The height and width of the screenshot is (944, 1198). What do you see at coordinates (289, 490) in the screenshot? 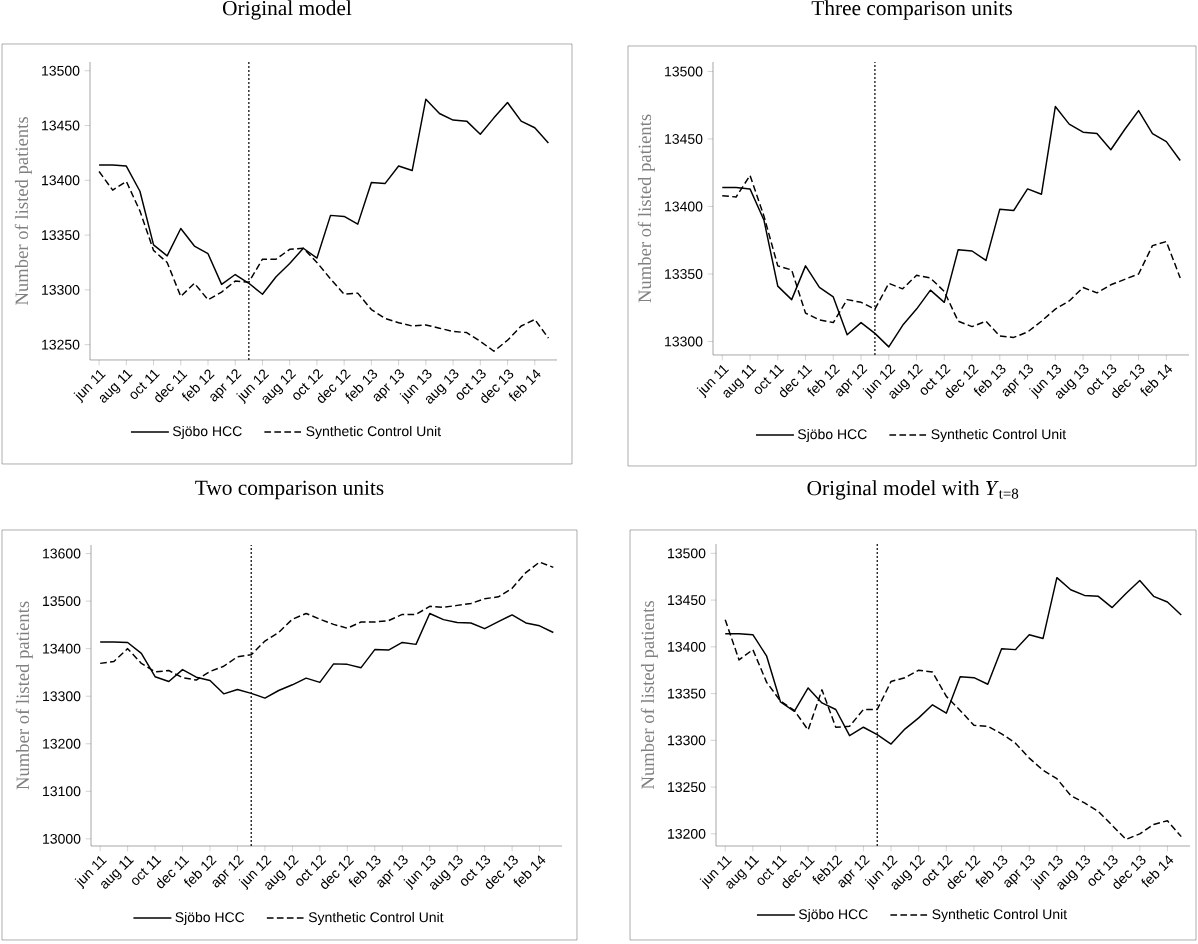
I see `chart-title: Two comparison units` at bounding box center [289, 490].